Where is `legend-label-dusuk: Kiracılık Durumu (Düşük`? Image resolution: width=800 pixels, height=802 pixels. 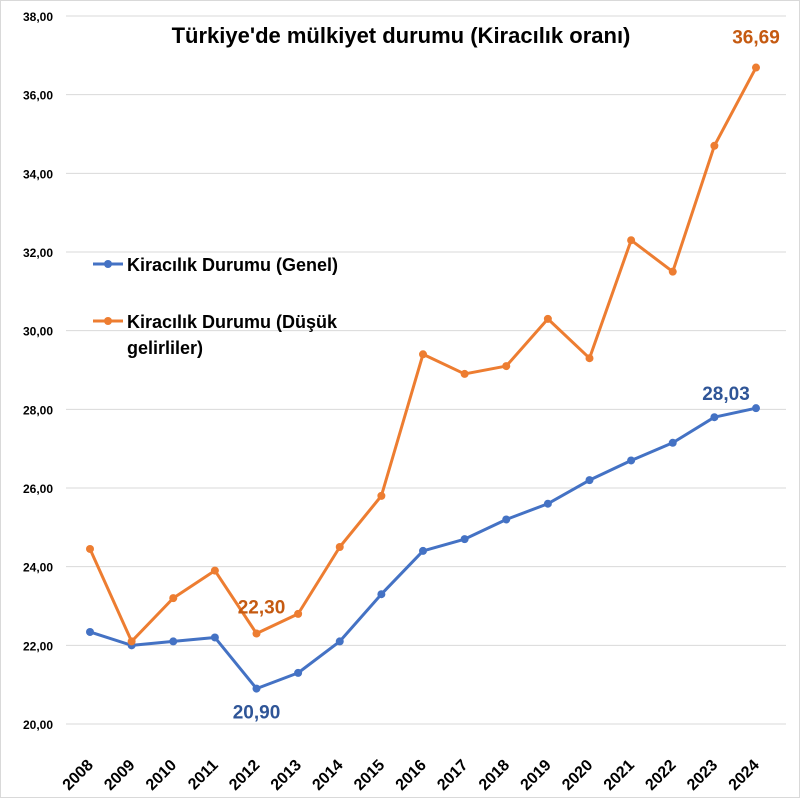 legend-label-dusuk: Kiracılık Durumu (Düşük is located at coordinates (232, 322).